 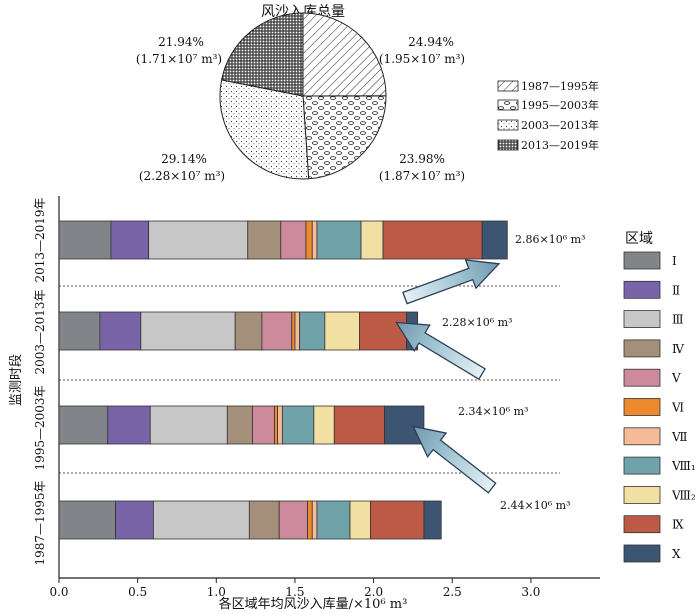 What do you see at coordinates (40, 522) in the screenshot?
I see `y-category-label: 1987—1995年` at bounding box center [40, 522].